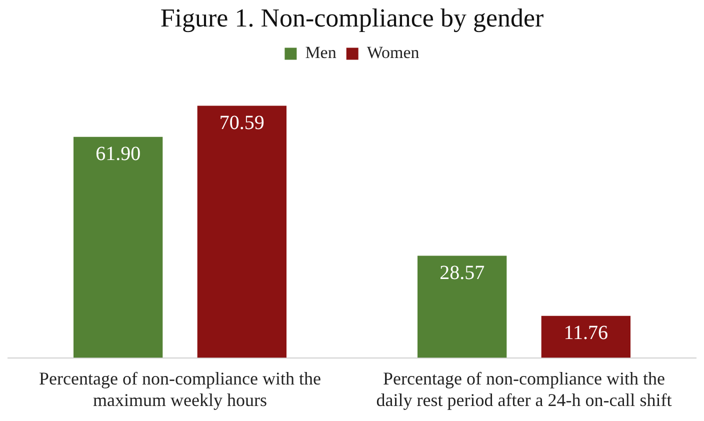 The height and width of the screenshot is (421, 704). What do you see at coordinates (462, 273) in the screenshot?
I see `data-label: 28.57` at bounding box center [462, 273].